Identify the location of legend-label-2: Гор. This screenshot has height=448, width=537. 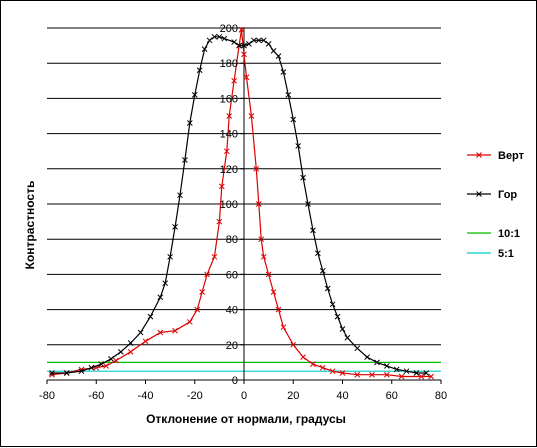
(507, 195).